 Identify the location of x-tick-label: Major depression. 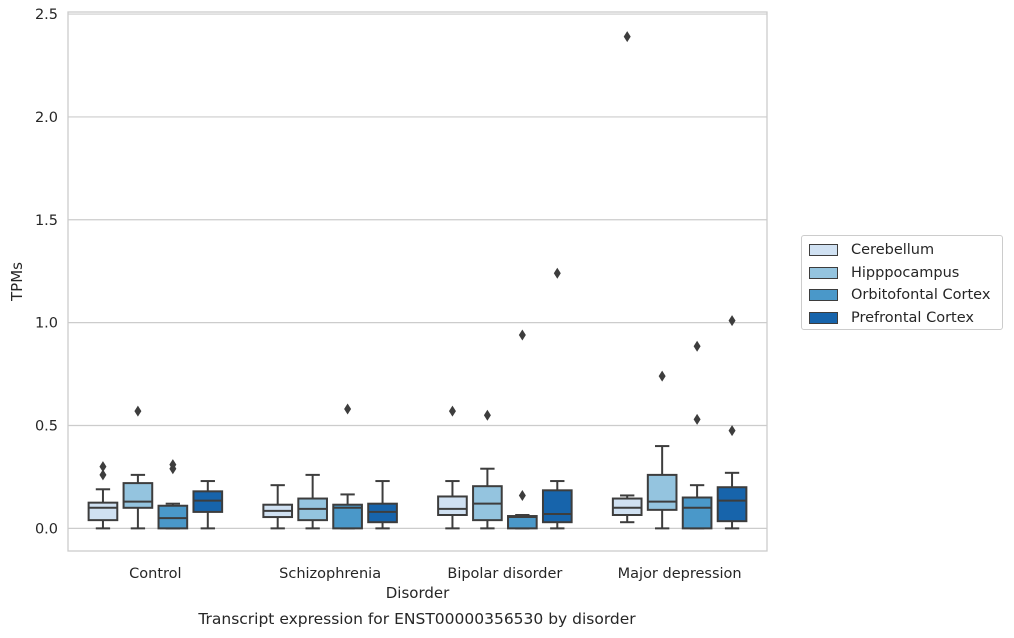
(680, 574).